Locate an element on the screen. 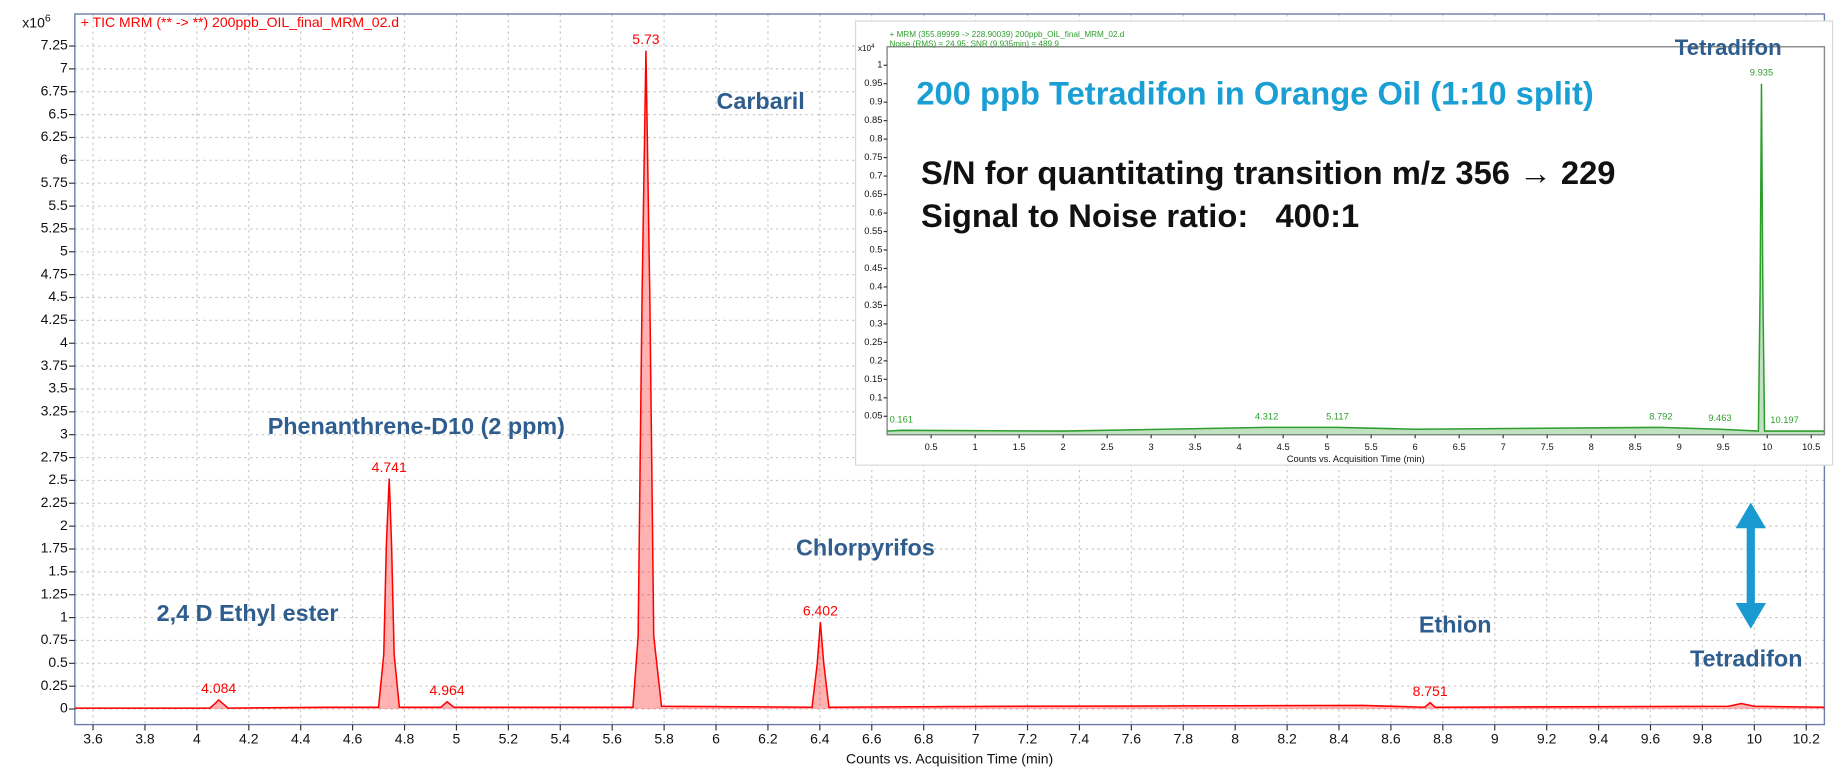 This screenshot has width=1835, height=769. x-tick-label: 7.6 is located at coordinates (1132, 738).